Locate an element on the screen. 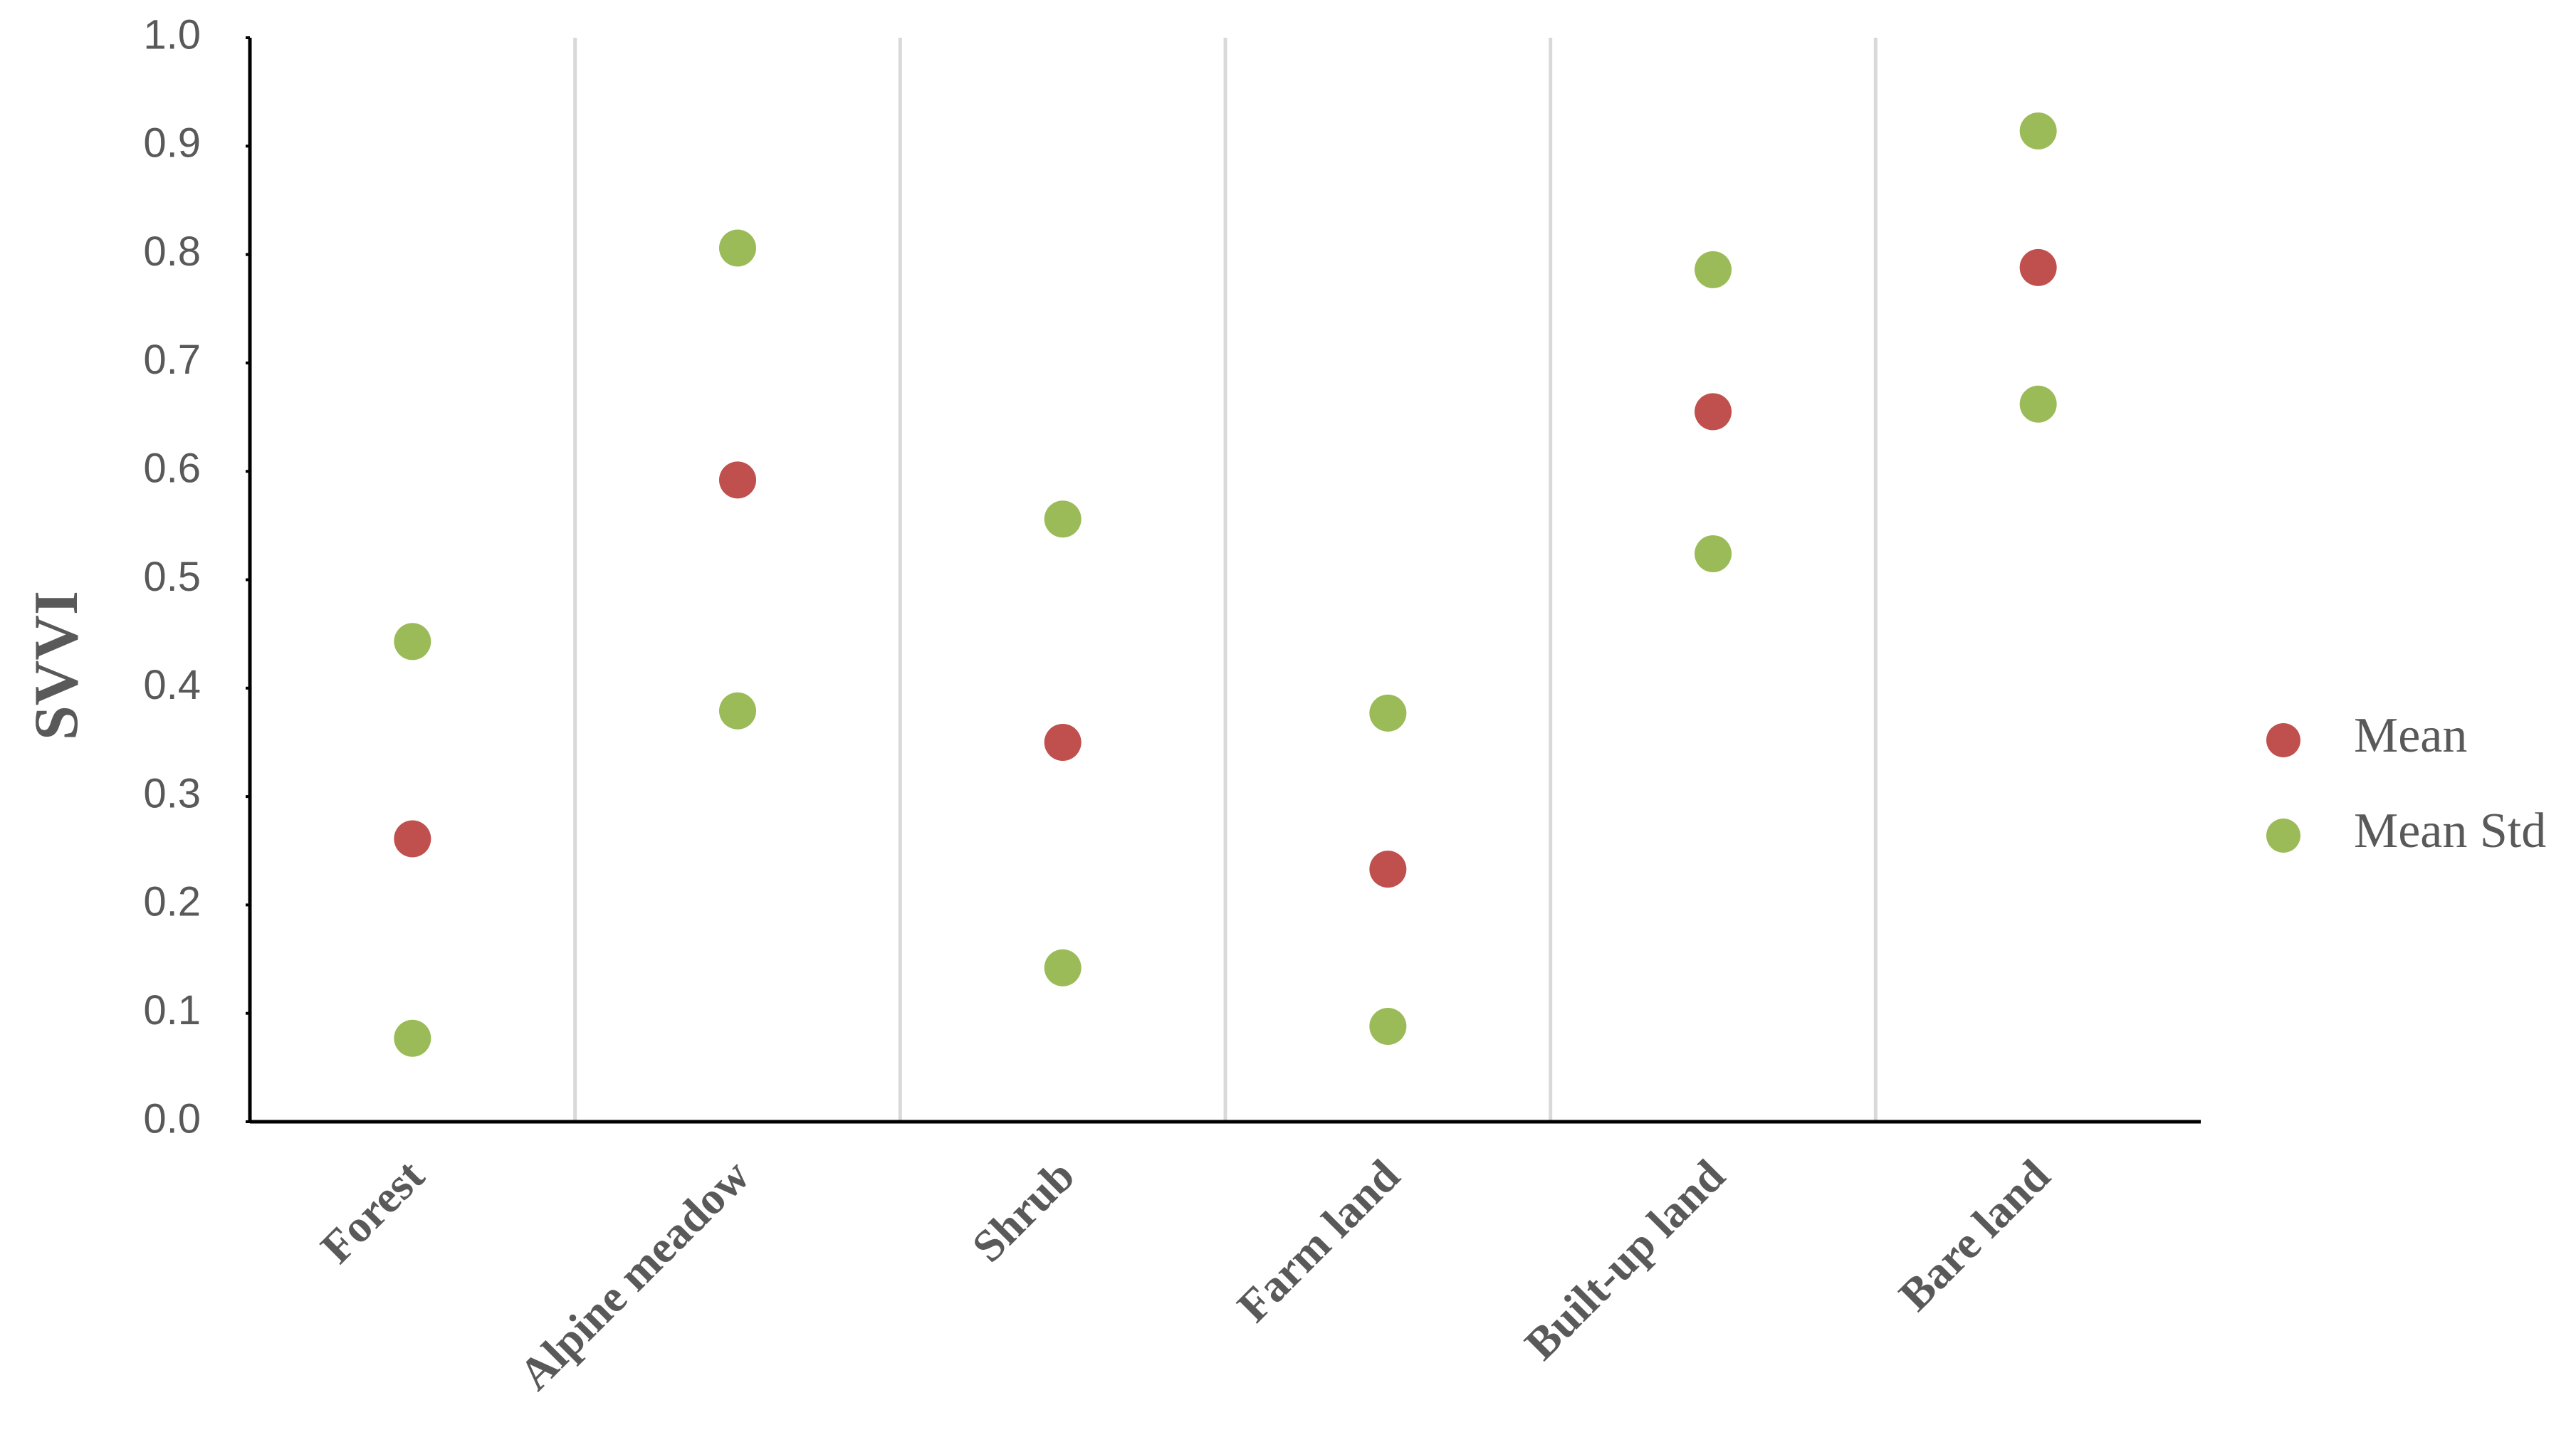 The image size is (2576, 1452). y-tick-label: 0.4 is located at coordinates (172, 685).